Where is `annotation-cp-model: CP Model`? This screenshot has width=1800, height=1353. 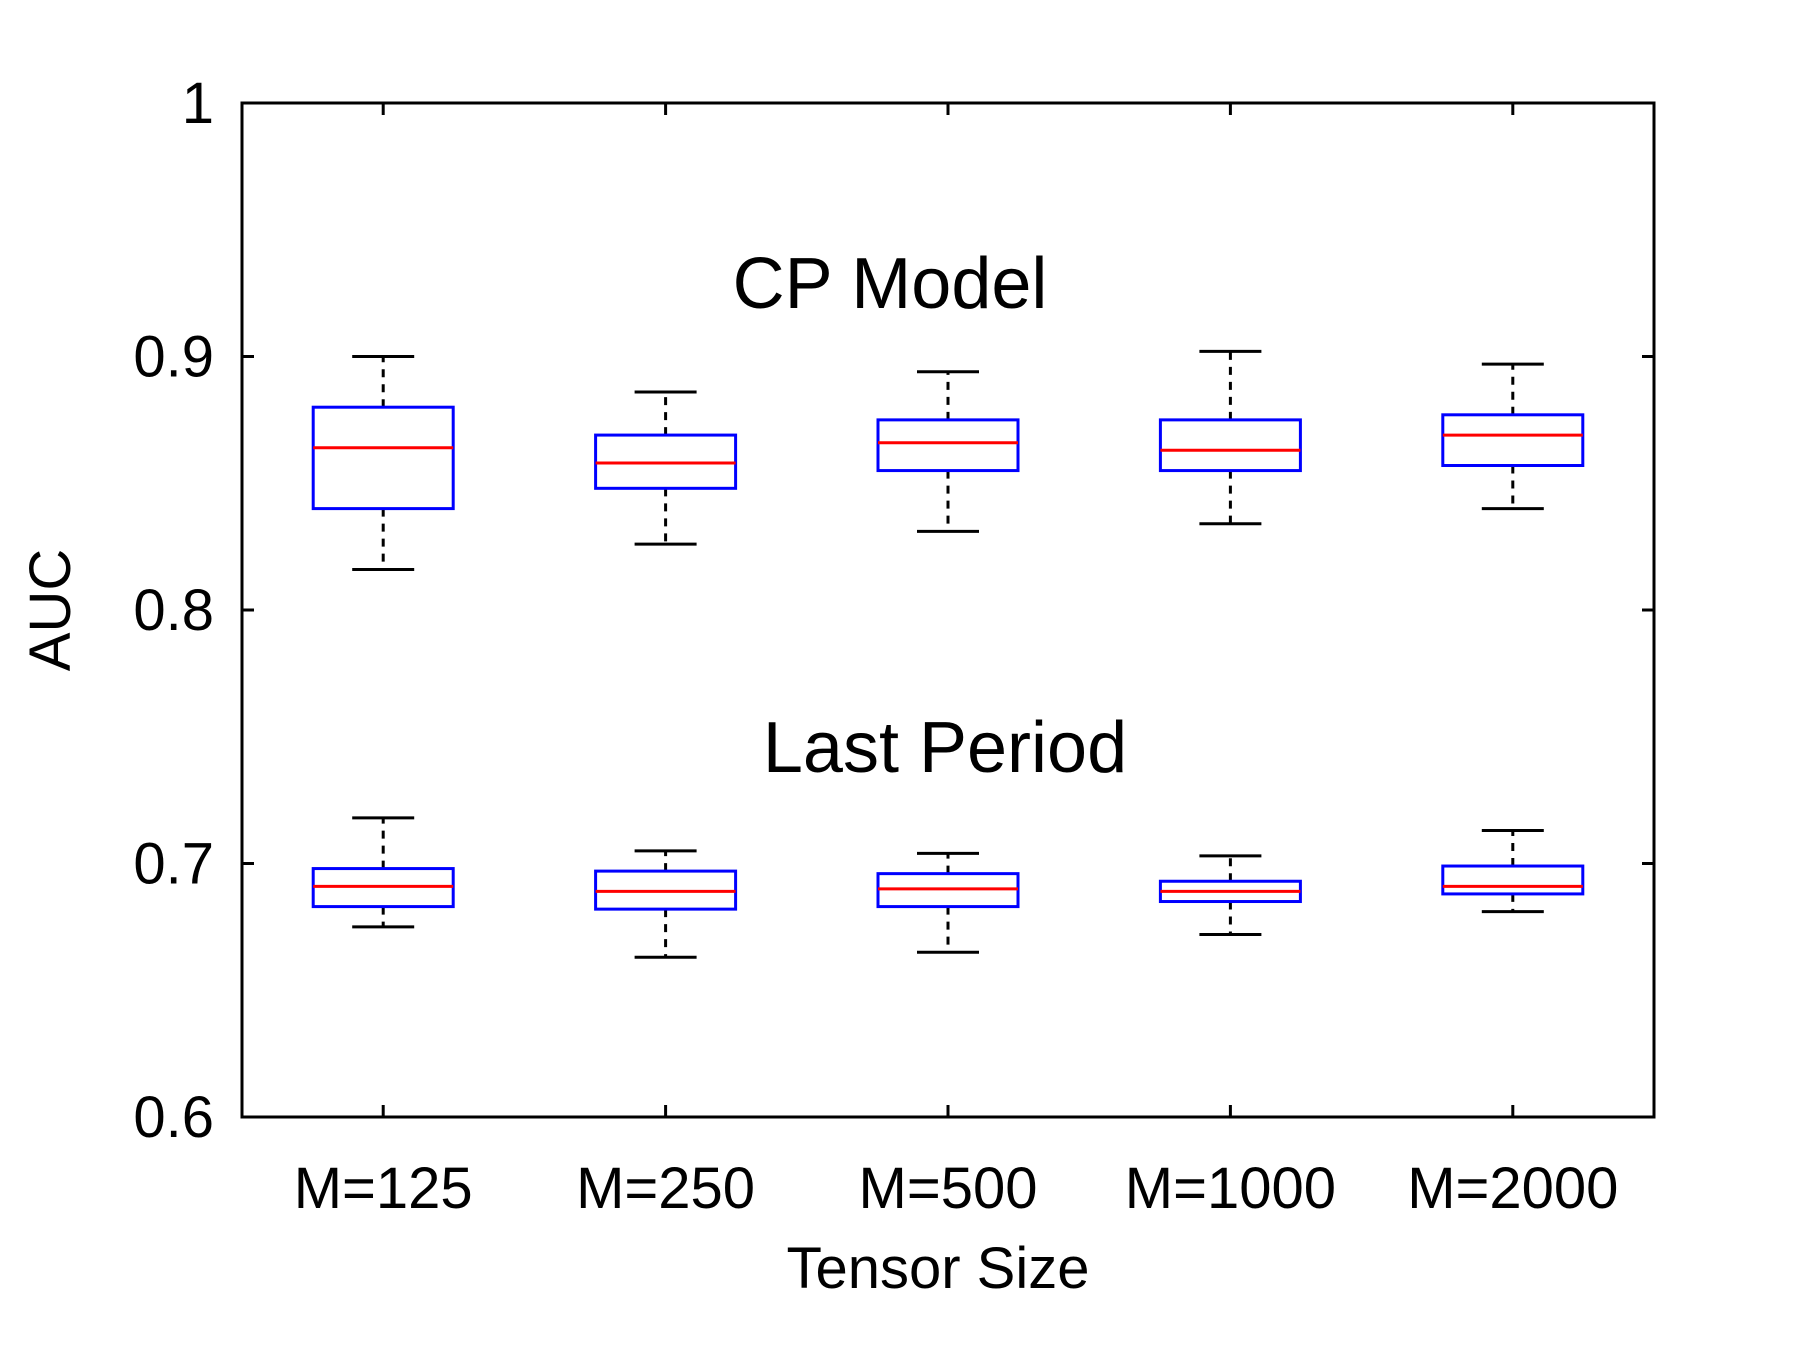
annotation-cp-model: CP Model is located at coordinates (890, 284).